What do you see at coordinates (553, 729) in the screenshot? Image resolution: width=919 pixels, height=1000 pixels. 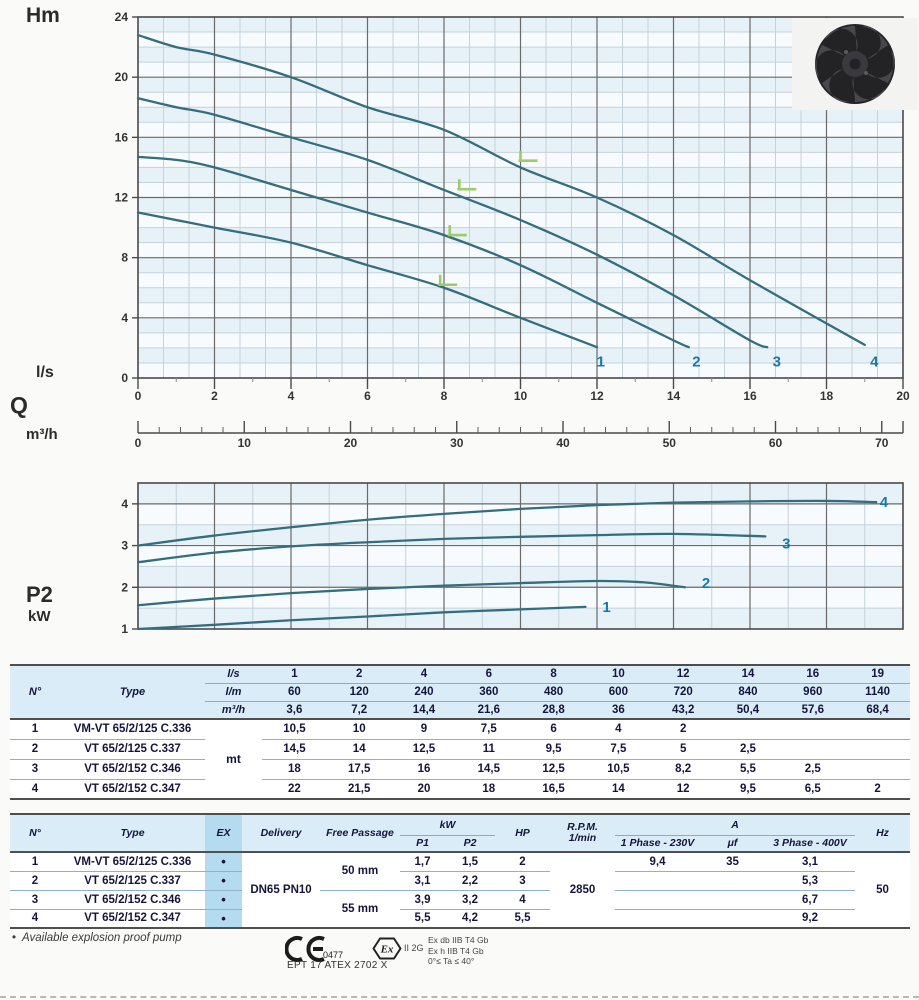 I see `head-value-cell: 6` at bounding box center [553, 729].